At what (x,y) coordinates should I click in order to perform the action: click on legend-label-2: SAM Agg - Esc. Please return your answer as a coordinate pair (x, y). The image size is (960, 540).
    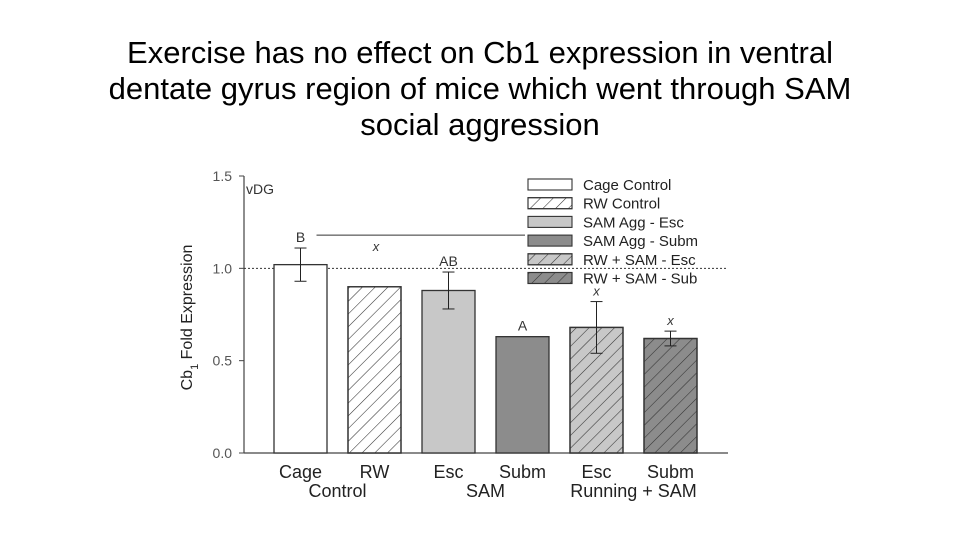
    Looking at the image, I should click on (633, 222).